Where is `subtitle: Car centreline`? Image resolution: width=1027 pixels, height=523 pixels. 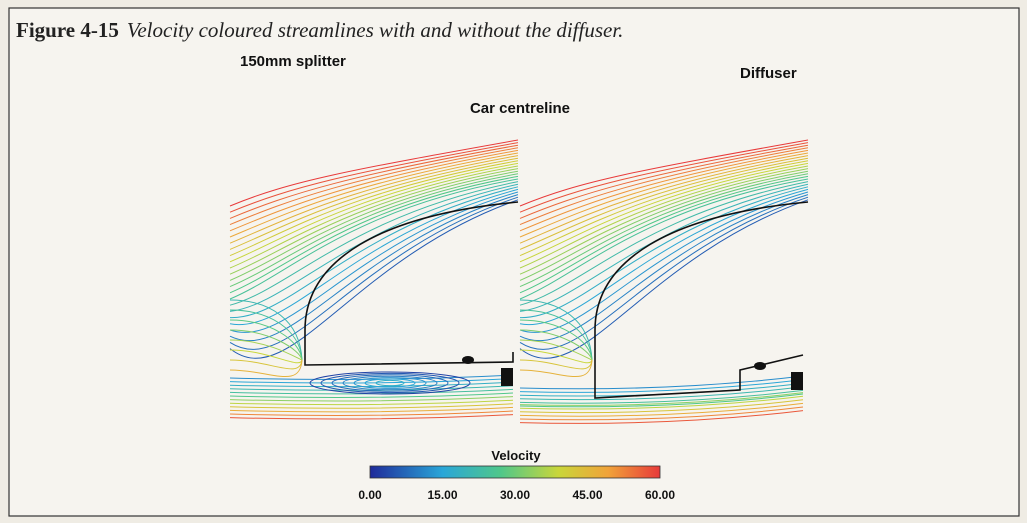
subtitle: Car centreline is located at coordinates (520, 108).